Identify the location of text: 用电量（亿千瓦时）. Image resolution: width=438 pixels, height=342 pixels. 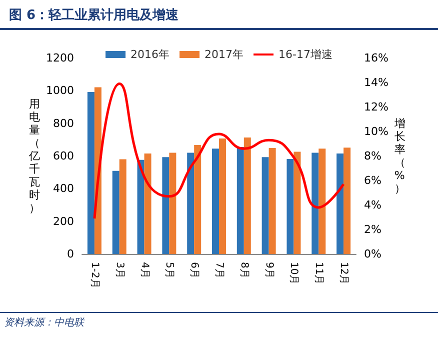
(34, 156).